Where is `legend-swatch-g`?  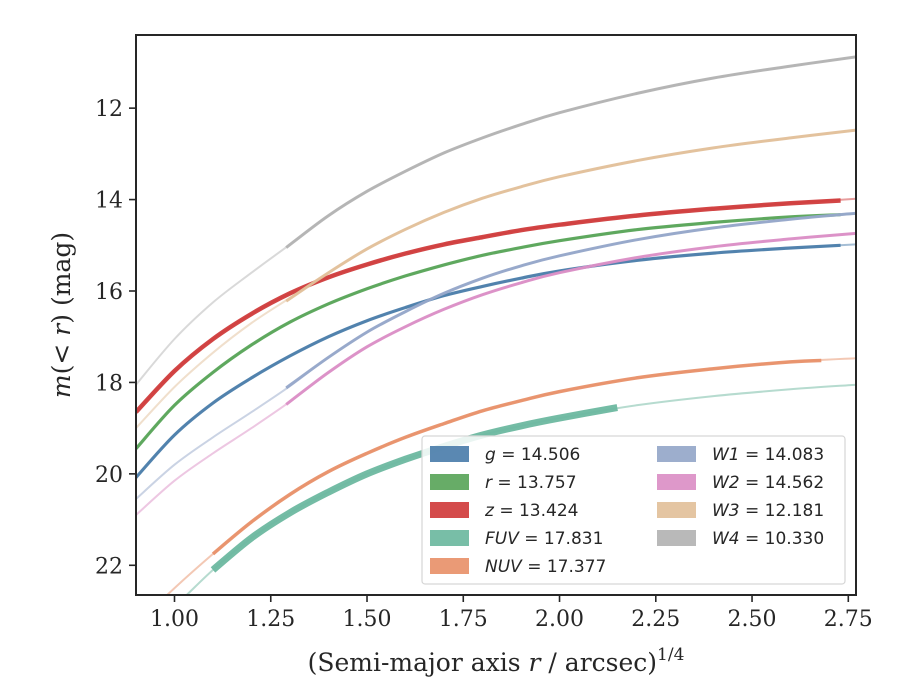 legend-swatch-g is located at coordinates (449, 454).